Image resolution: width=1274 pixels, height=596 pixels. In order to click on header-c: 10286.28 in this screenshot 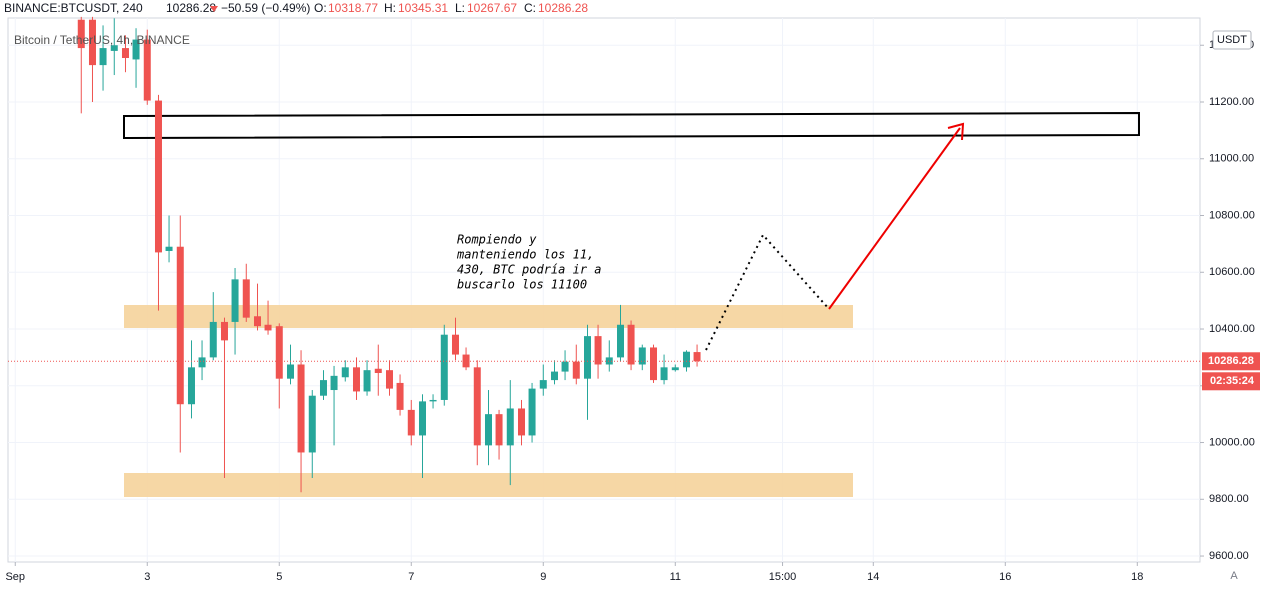, I will do `click(563, 8)`.